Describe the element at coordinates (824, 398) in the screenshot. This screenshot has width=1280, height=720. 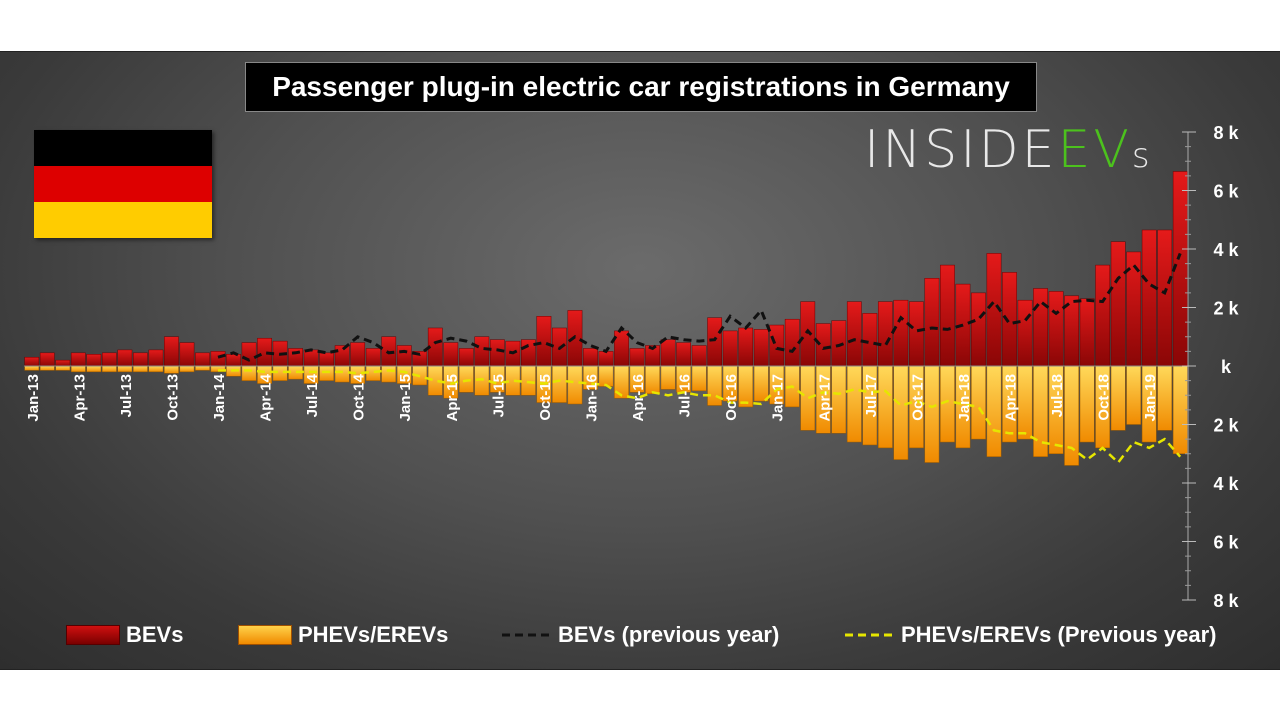
I see `x-tick-label: Apr-17` at that location.